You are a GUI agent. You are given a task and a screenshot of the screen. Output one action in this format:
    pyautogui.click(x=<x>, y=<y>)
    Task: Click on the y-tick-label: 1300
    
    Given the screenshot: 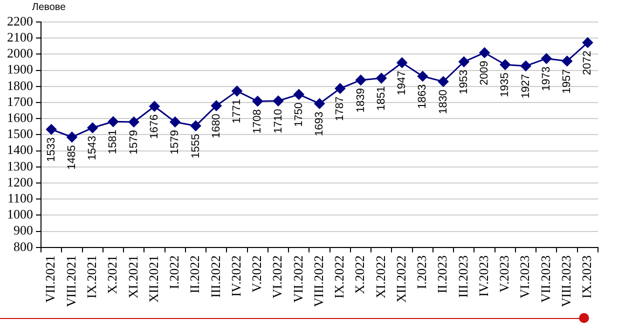 What is the action you would take?
    pyautogui.click(x=20, y=166)
    